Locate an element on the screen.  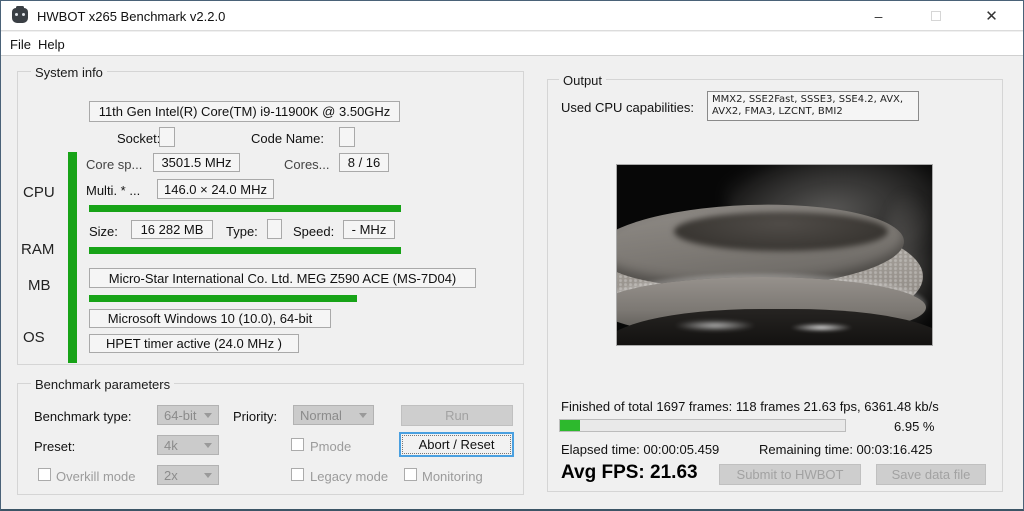
ram-speed-label: Speed: is located at coordinates (314, 231).